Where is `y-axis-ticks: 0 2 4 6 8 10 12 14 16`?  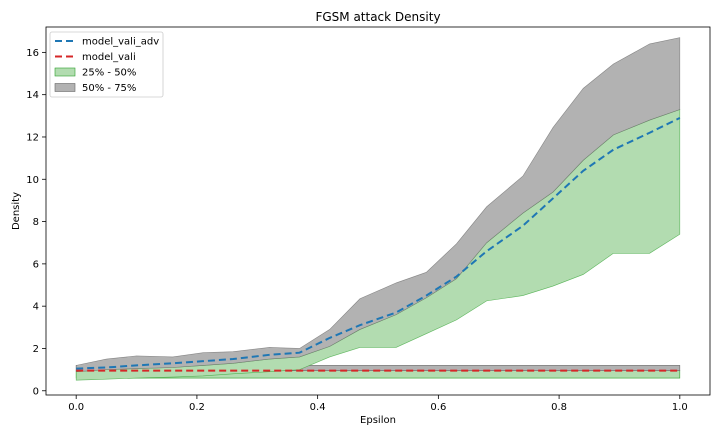
y-axis-ticks: 0 2 4 6 8 10 12 14 16 is located at coordinates (36, 222).